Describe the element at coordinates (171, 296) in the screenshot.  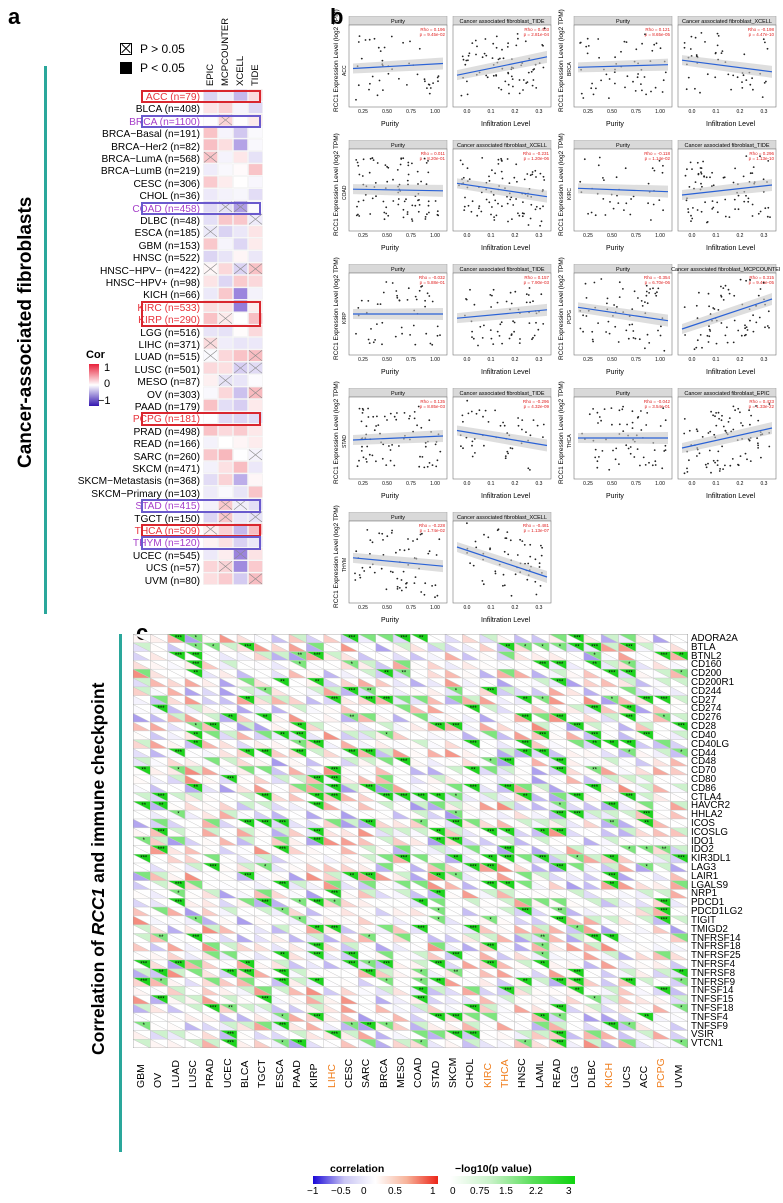
I see `cancer-label: KICH (n=66)` at that location.